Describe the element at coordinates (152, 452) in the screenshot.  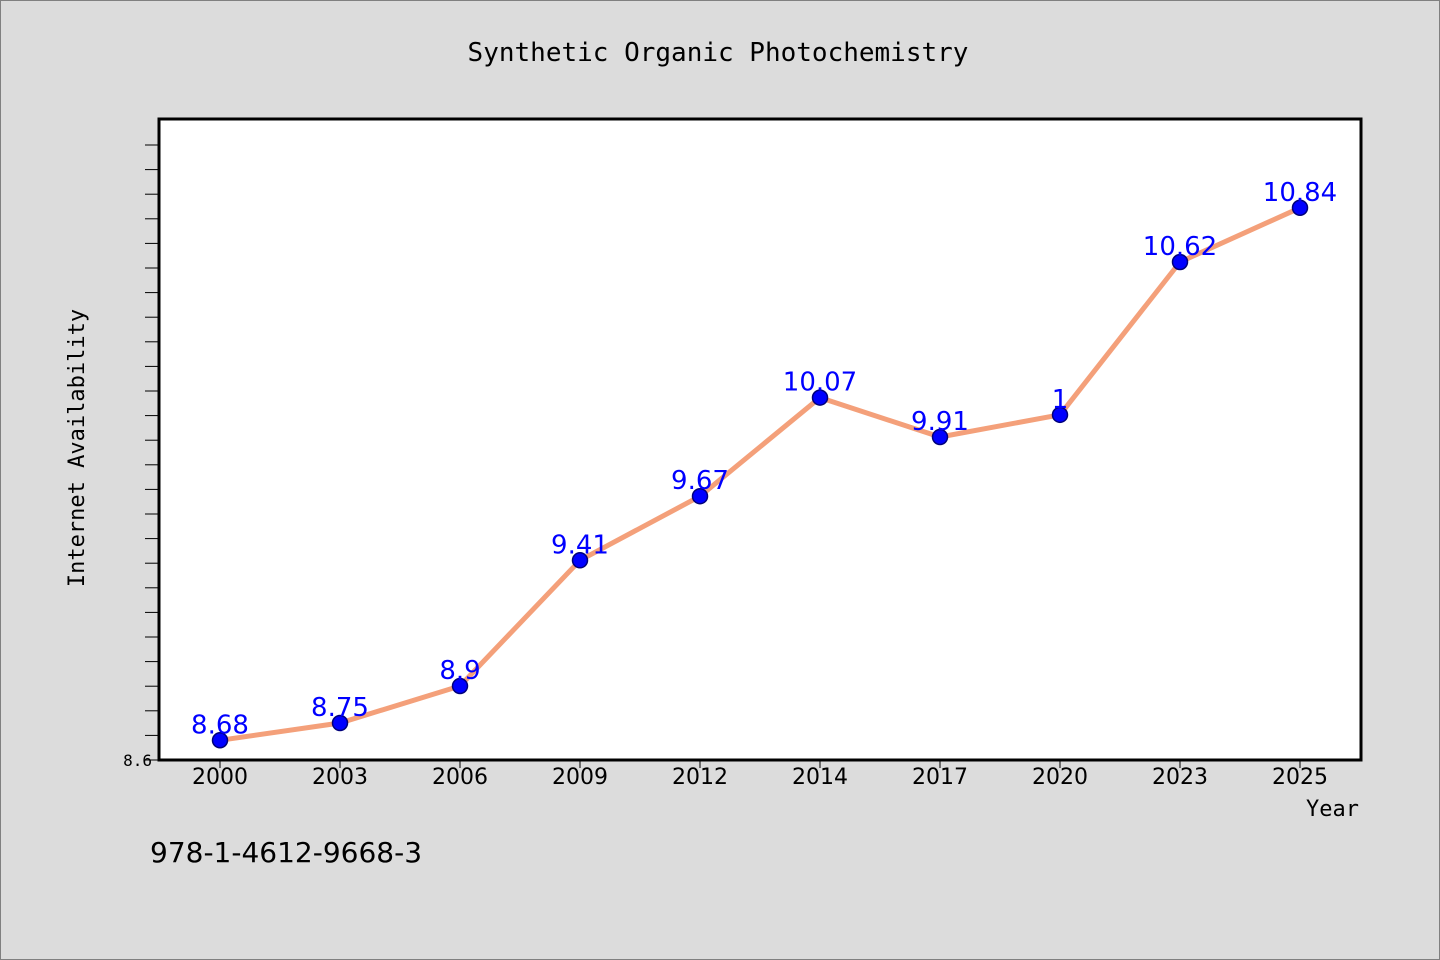
I see `y-axis-ticks` at that location.